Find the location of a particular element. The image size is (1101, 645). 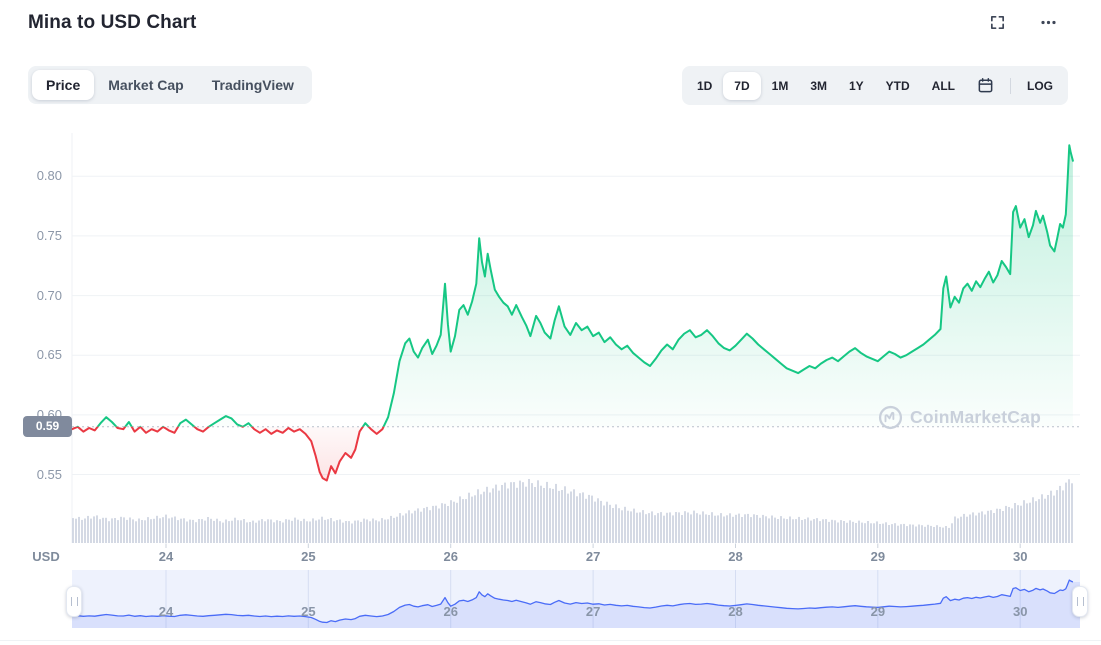

range-controls: 1D 7D 1M 3M 1Y YTD ALL LOG is located at coordinates (874, 85).